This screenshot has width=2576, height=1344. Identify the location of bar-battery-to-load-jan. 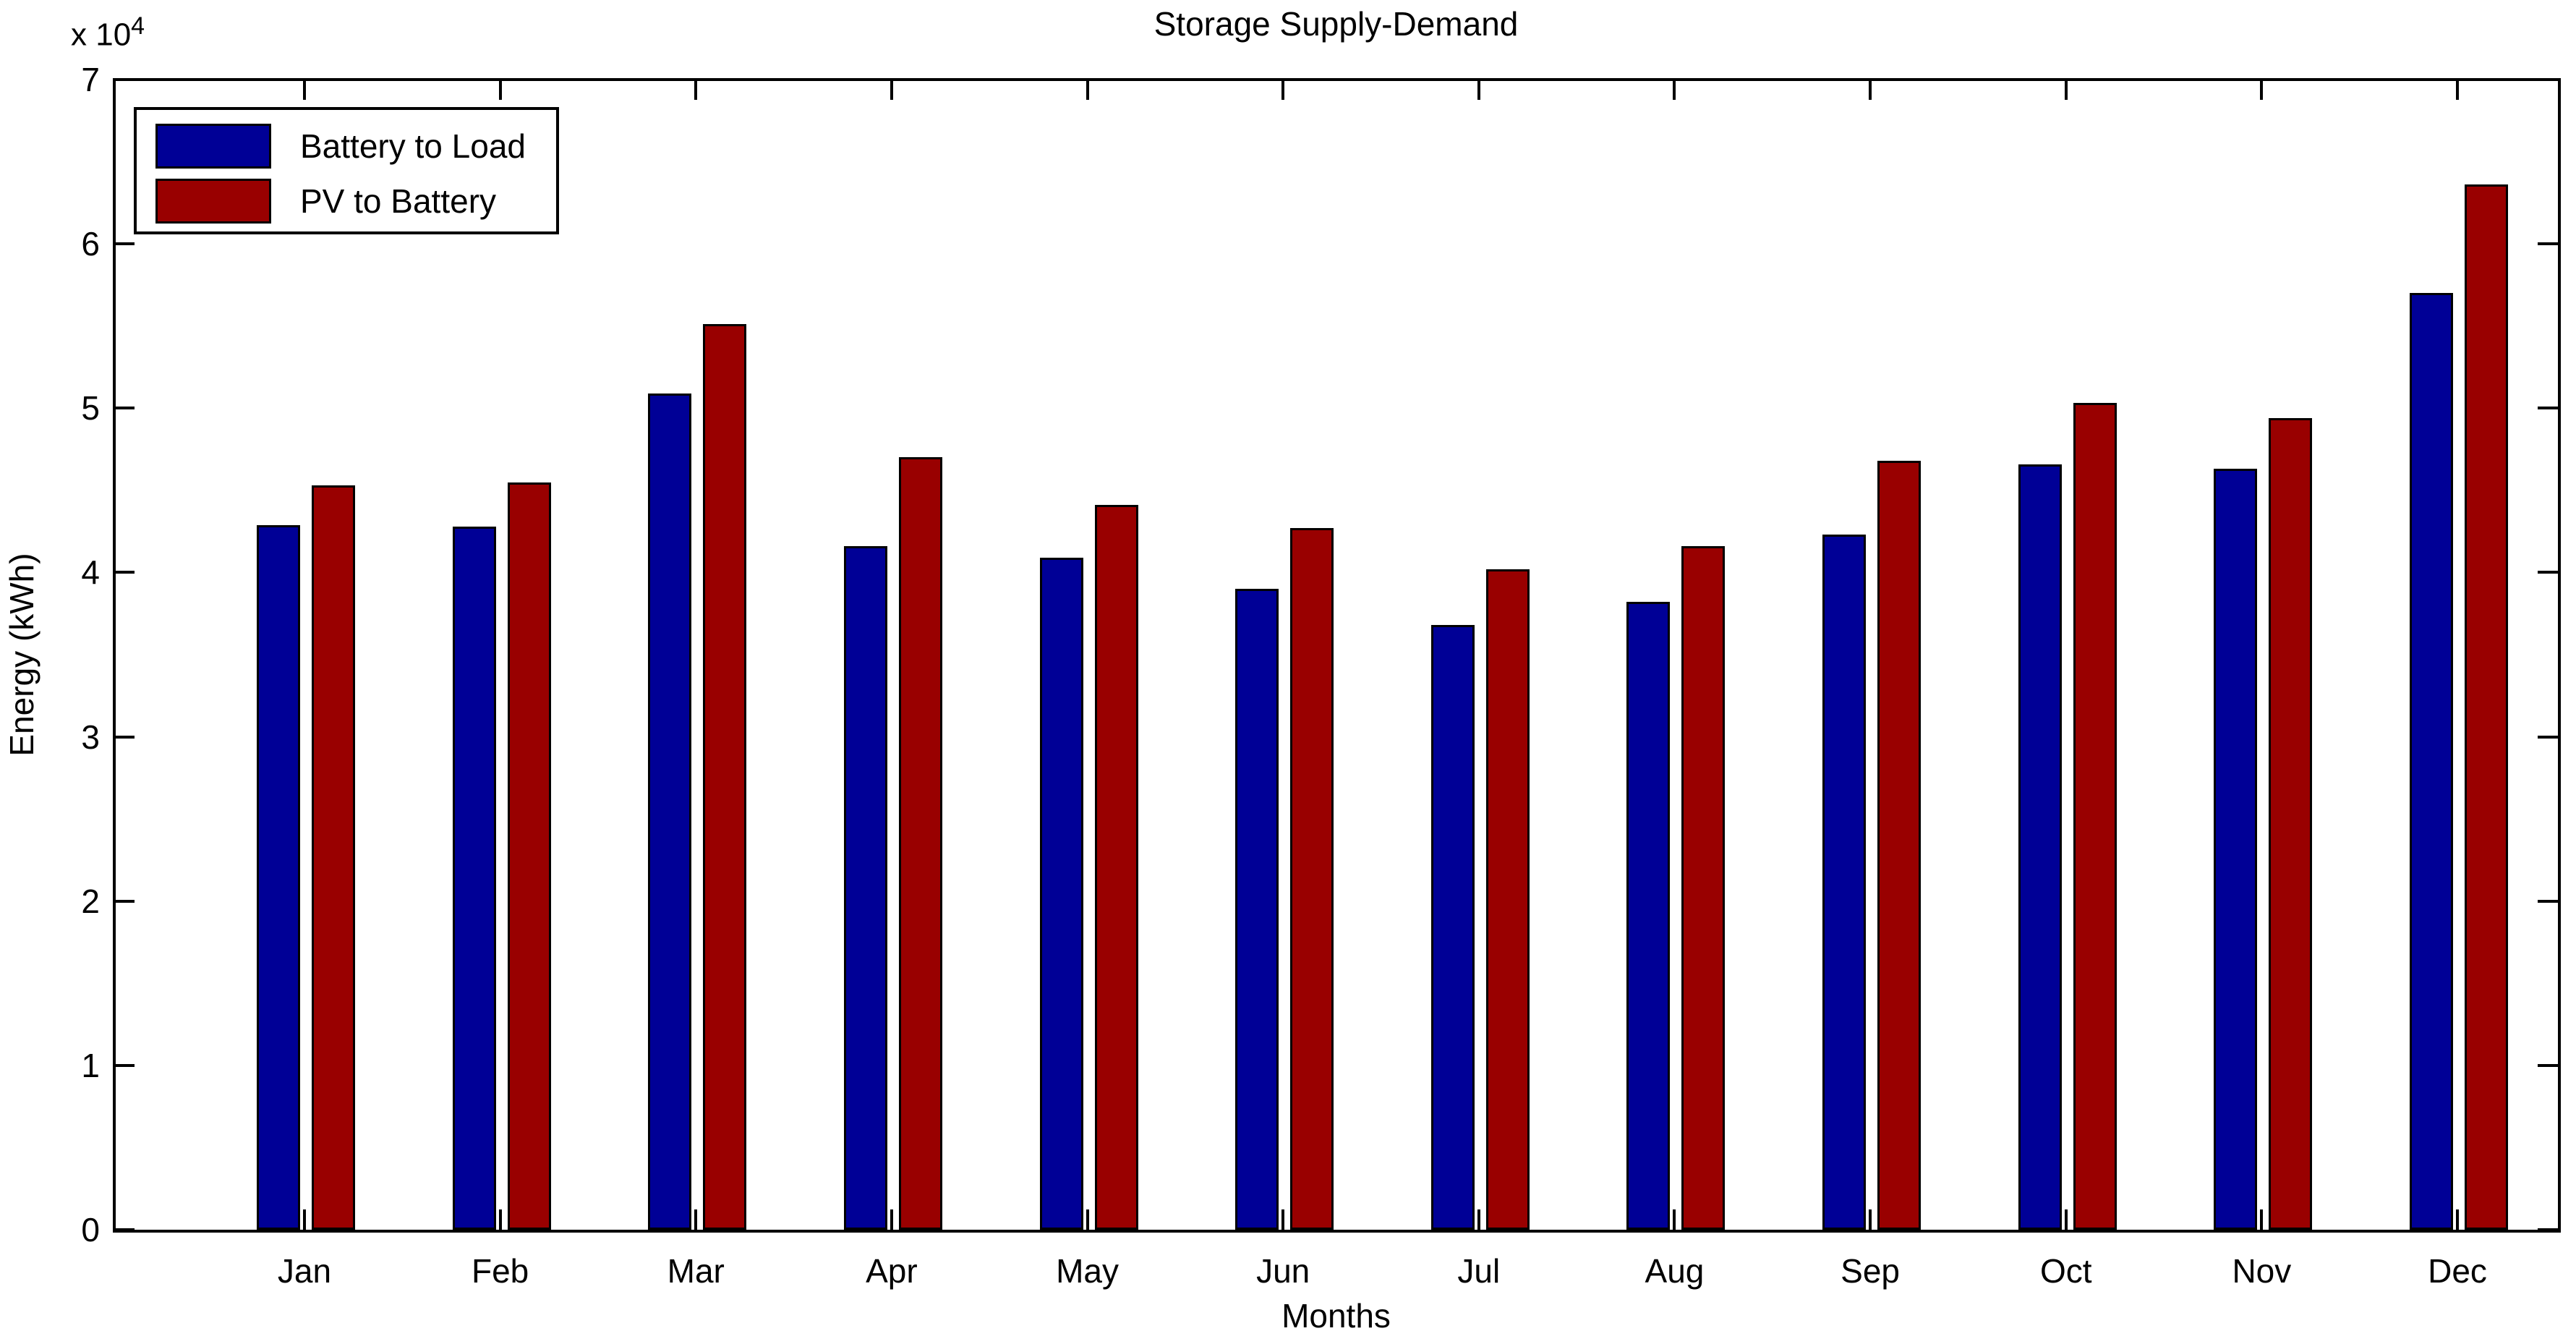
(278, 877).